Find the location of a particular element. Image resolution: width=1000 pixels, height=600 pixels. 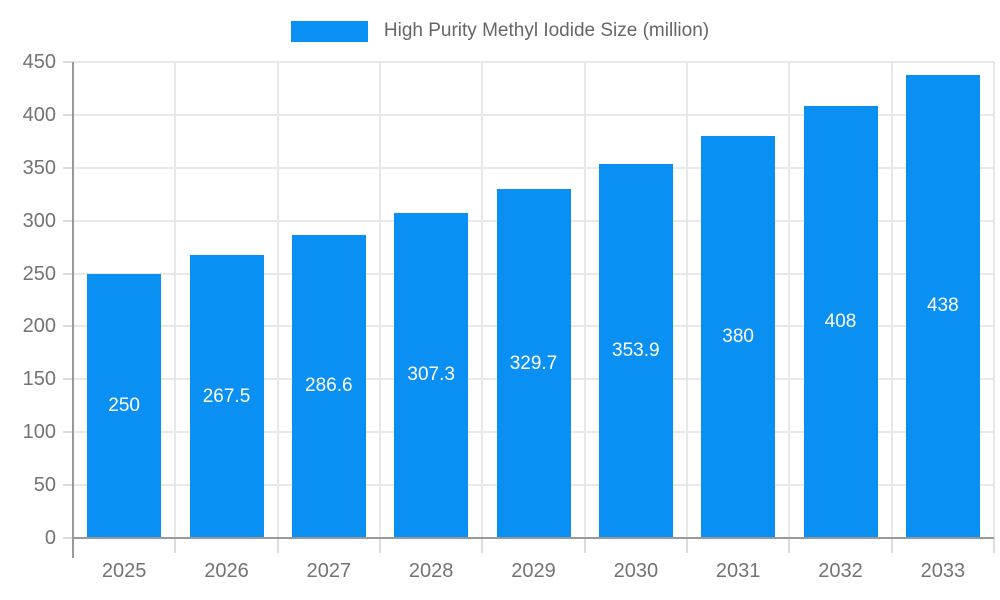

bar-value-label: 408 is located at coordinates (840, 322).